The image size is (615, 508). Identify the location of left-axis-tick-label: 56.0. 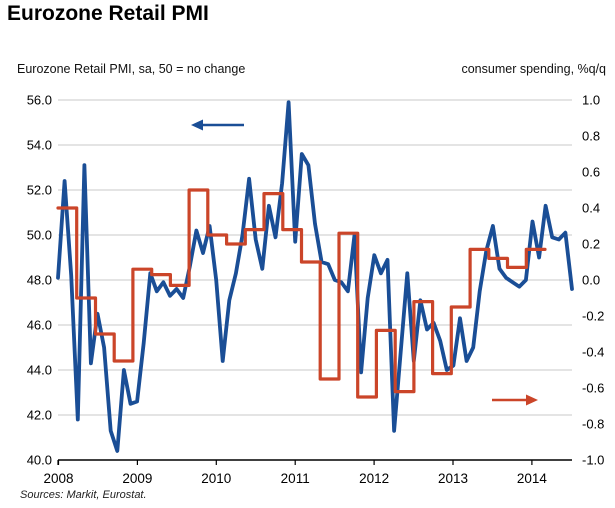
(39, 100).